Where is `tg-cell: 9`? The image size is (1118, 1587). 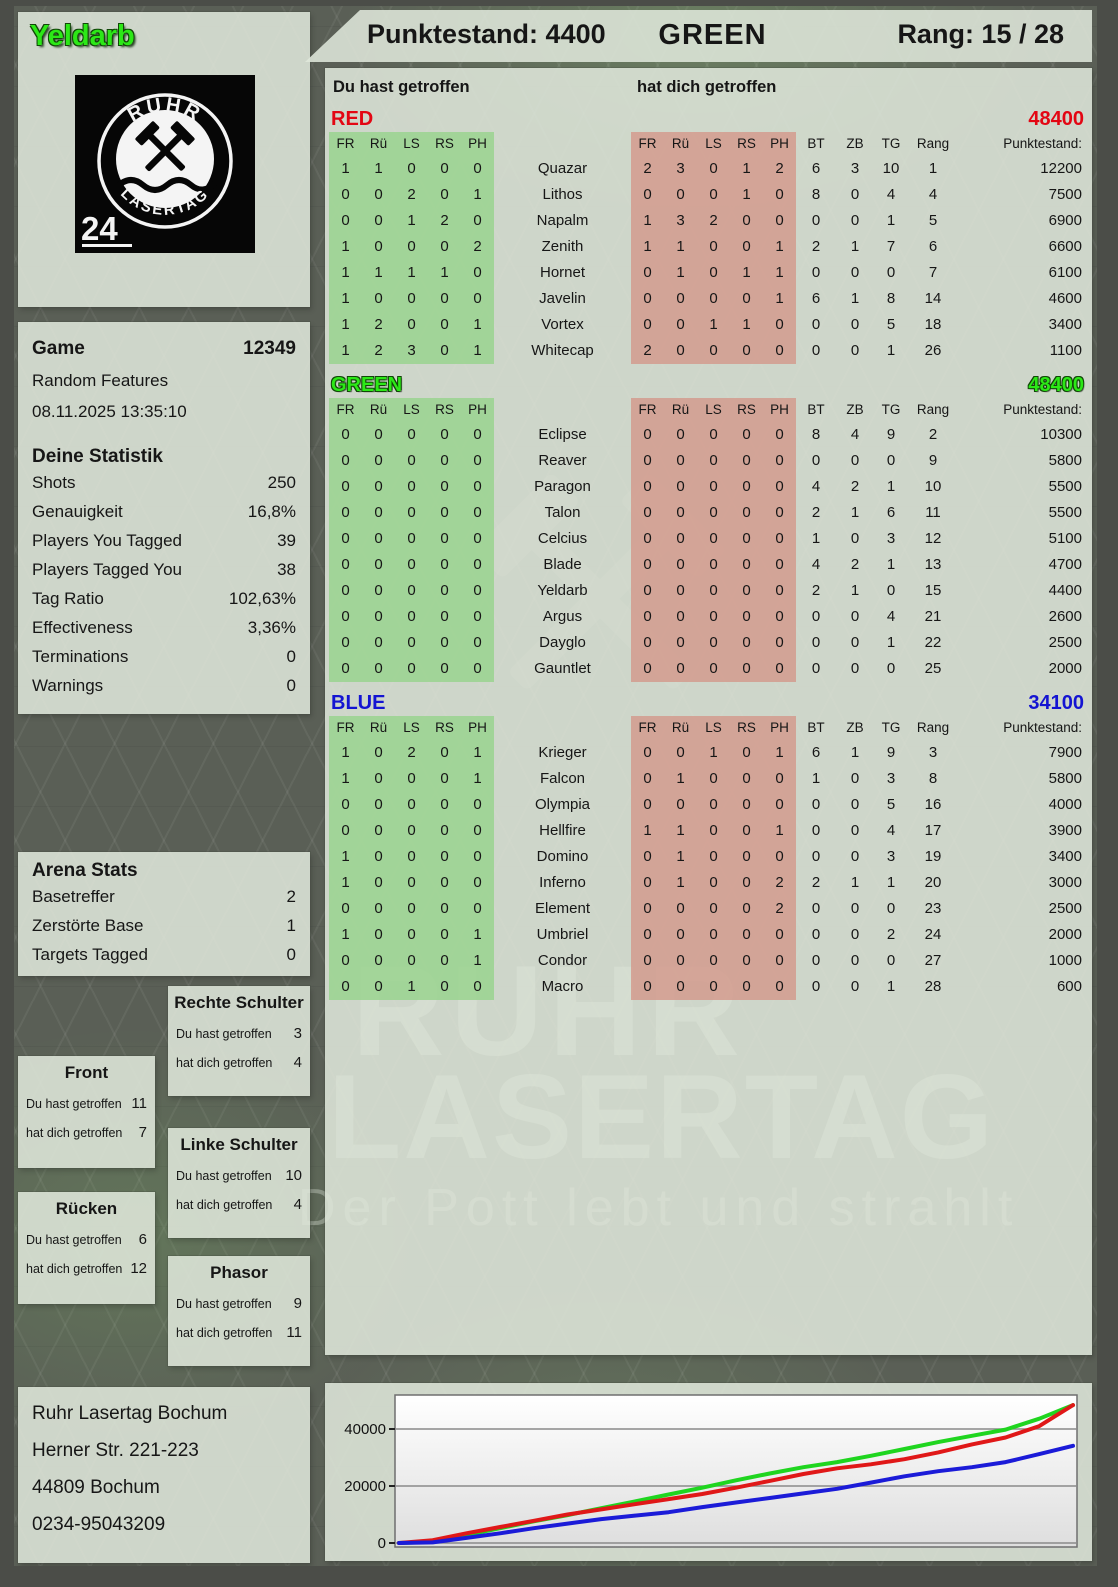
tg-cell: 9 is located at coordinates (891, 752).